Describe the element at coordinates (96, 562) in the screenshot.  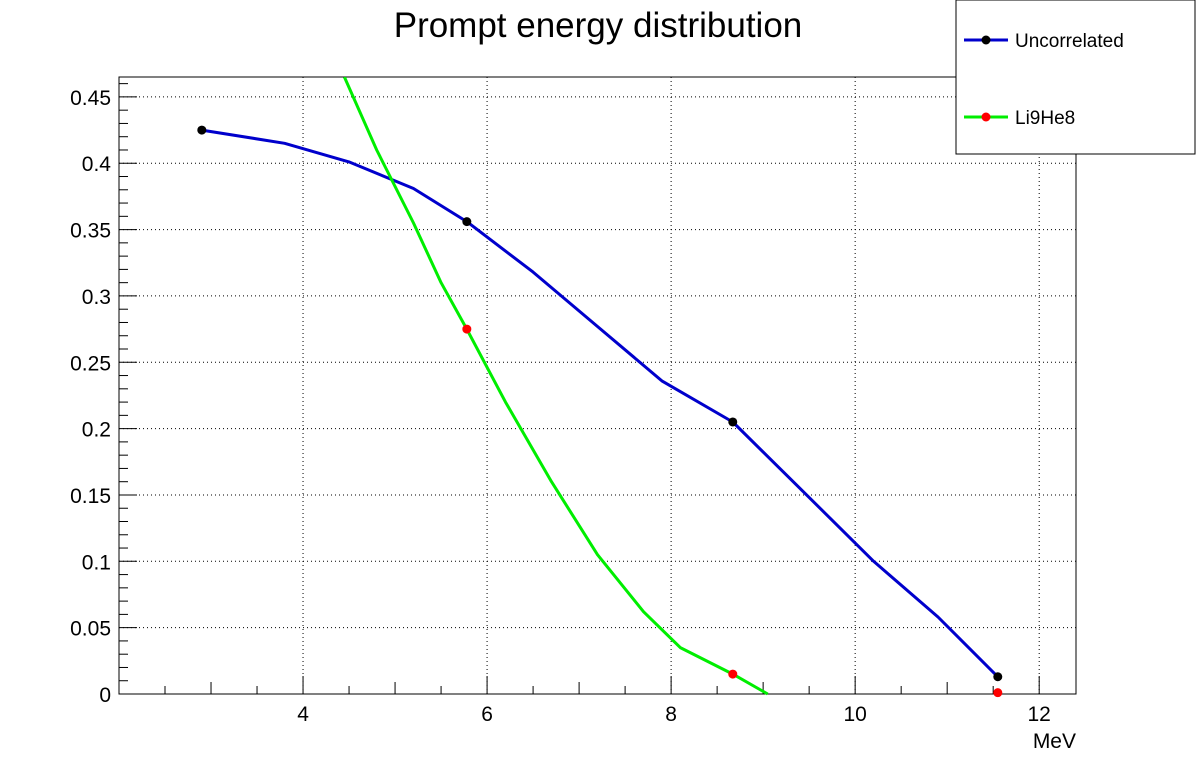
I see `y-tick-label: 0.1` at that location.